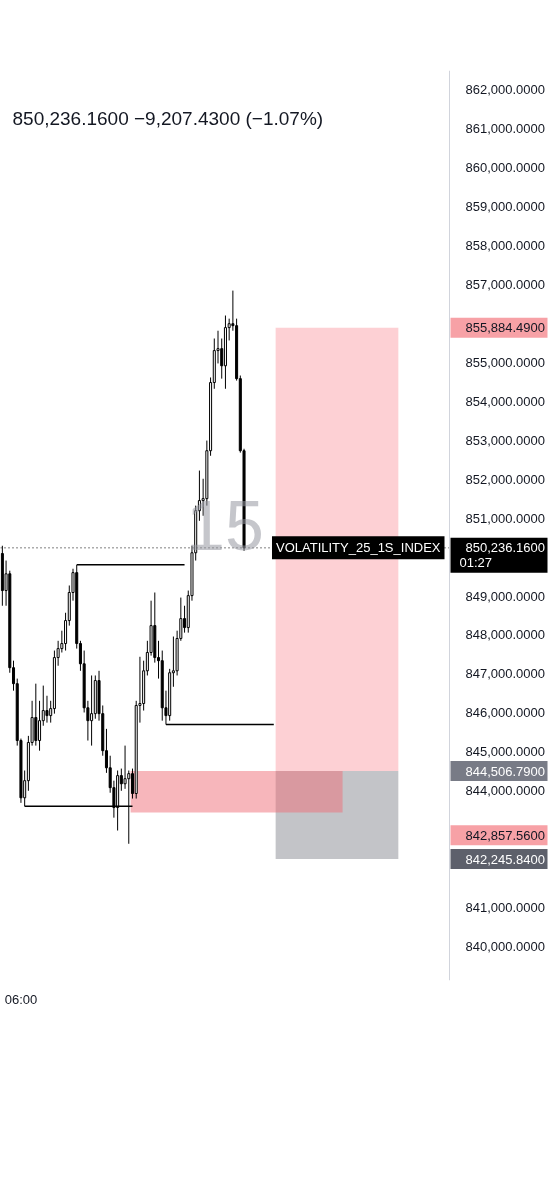 The width and height of the screenshot is (554, 1199). What do you see at coordinates (476, 563) in the screenshot?
I see `annotation: 01:27` at bounding box center [476, 563].